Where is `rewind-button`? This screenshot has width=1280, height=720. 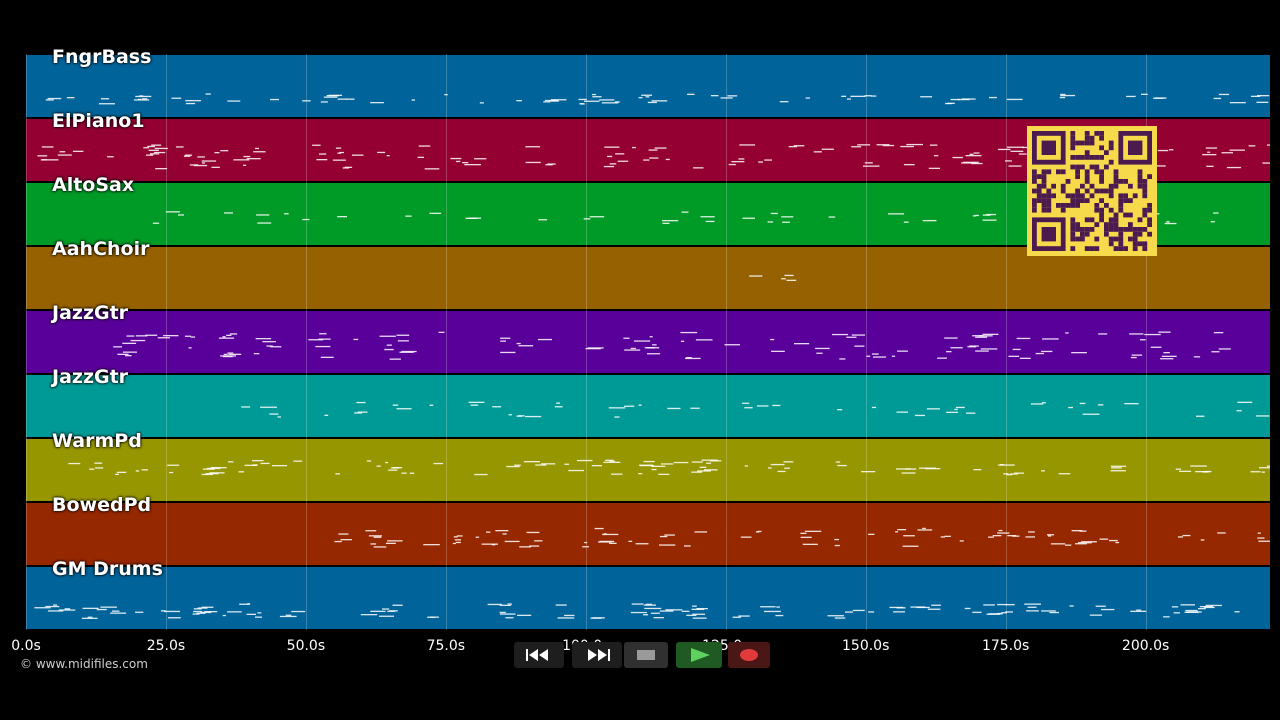
rewind-button is located at coordinates (539, 655).